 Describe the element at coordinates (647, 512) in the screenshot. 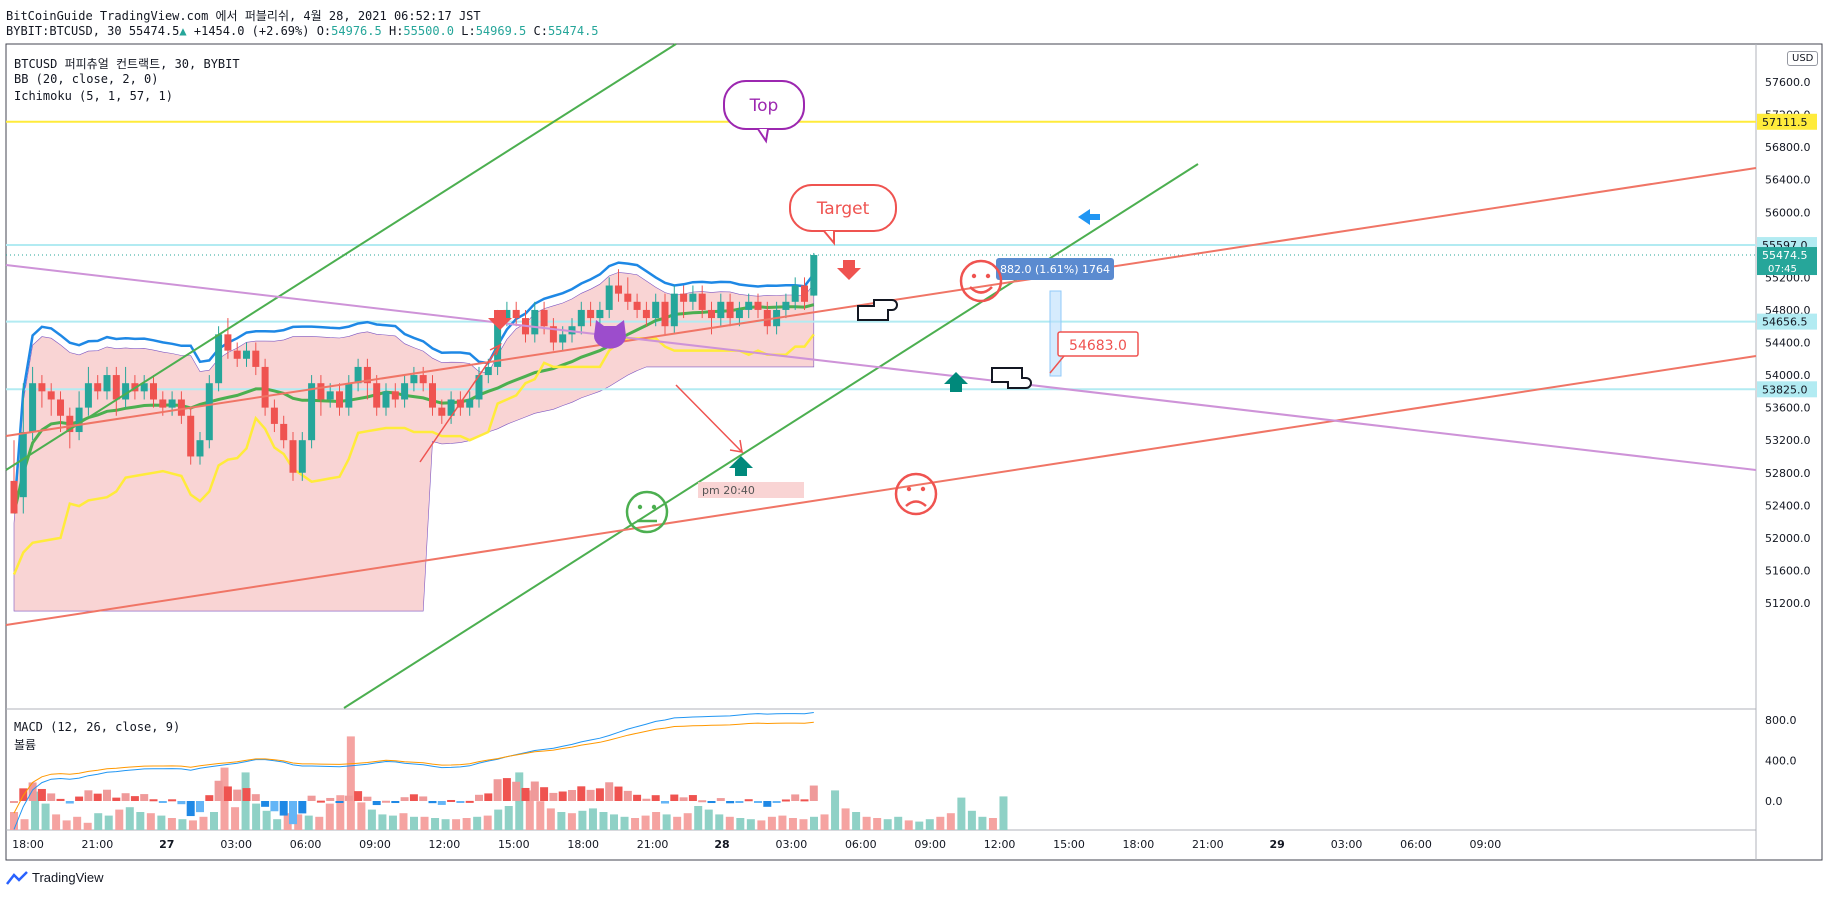

I see `neutral-face-icon` at that location.